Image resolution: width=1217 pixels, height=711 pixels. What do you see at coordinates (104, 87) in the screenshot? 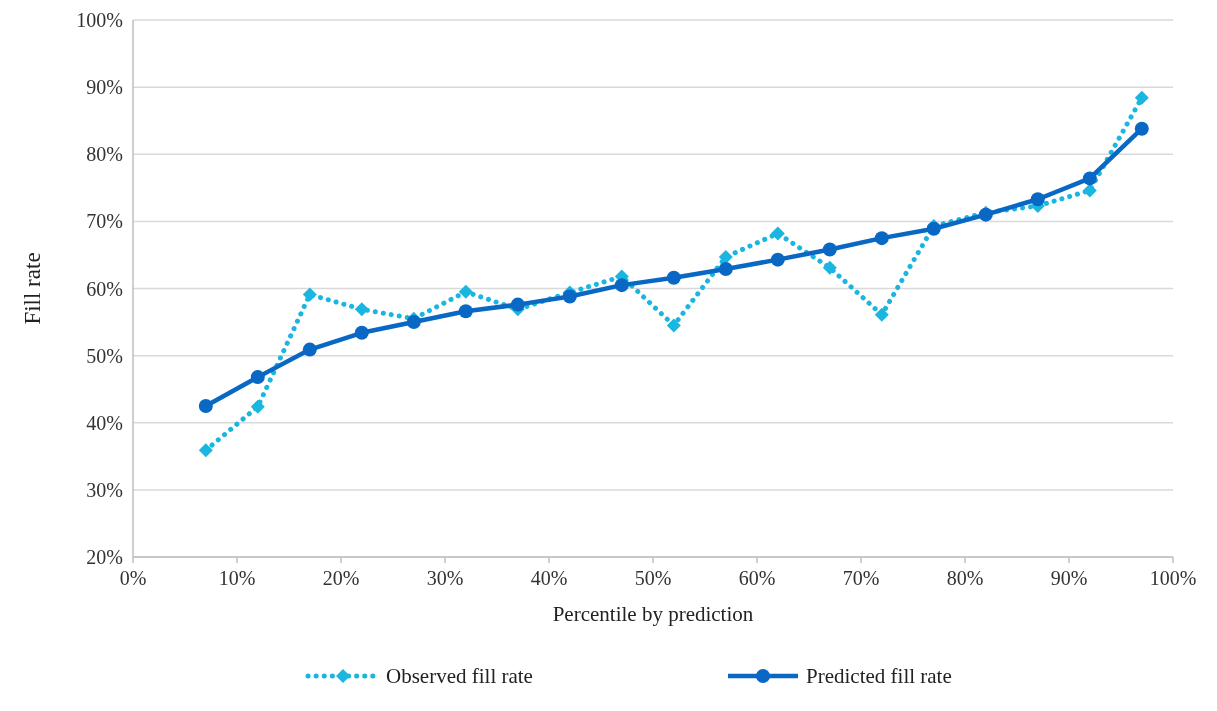
I see `y-tick-label: 90%` at bounding box center [104, 87].